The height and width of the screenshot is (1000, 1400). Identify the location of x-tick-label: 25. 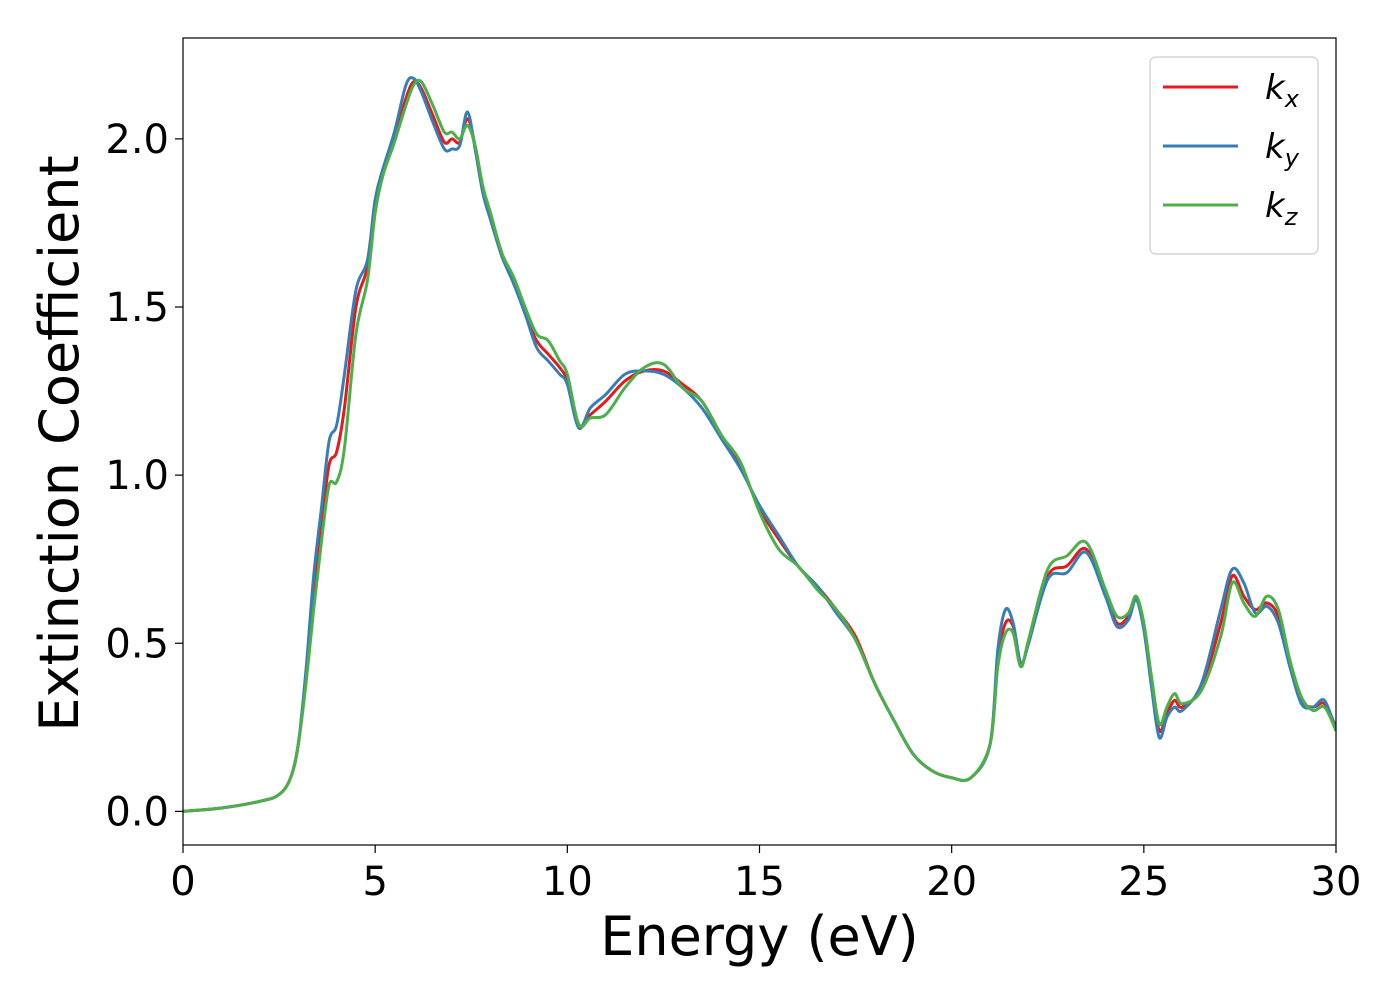
(1143, 882).